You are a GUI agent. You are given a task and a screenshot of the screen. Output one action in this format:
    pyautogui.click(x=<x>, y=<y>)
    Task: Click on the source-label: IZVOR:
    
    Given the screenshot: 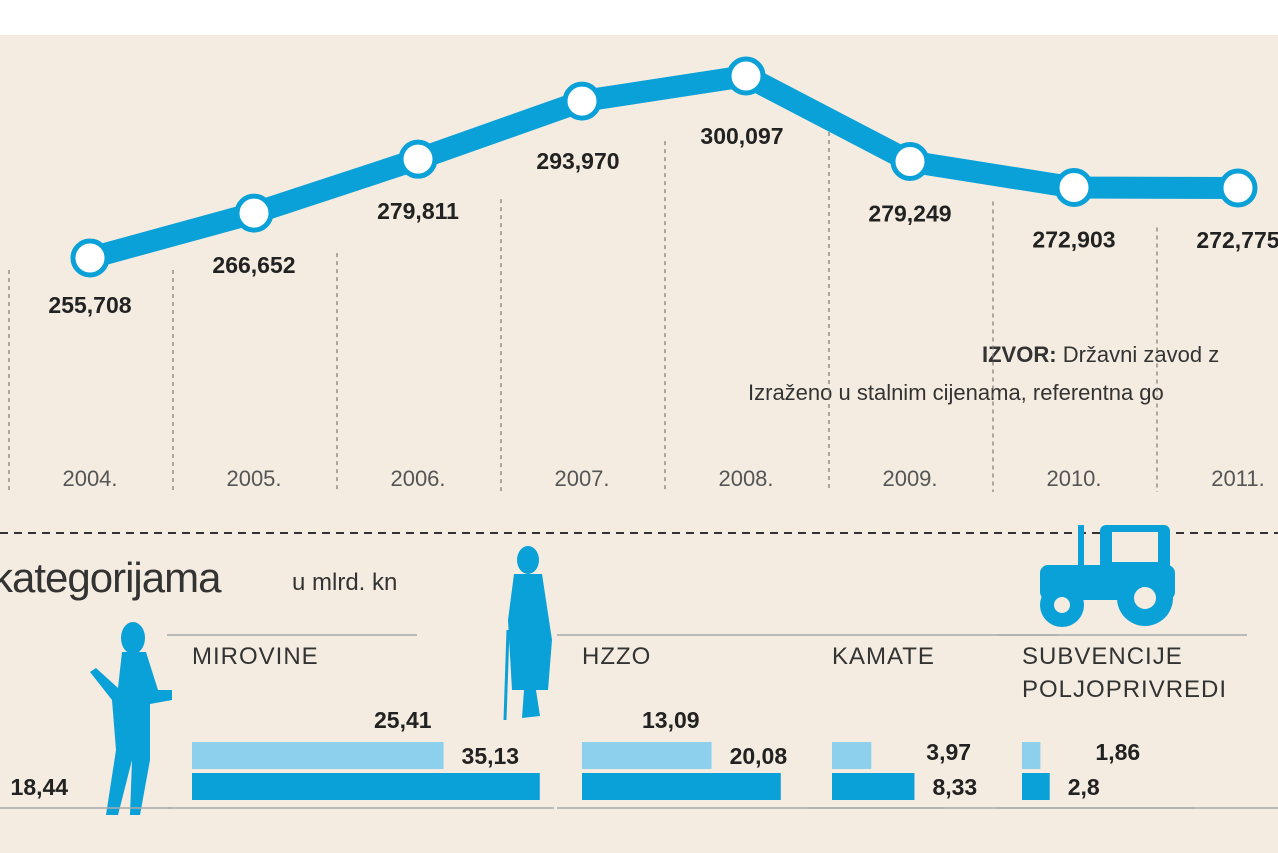 What is the action you would take?
    pyautogui.click(x=1019, y=354)
    